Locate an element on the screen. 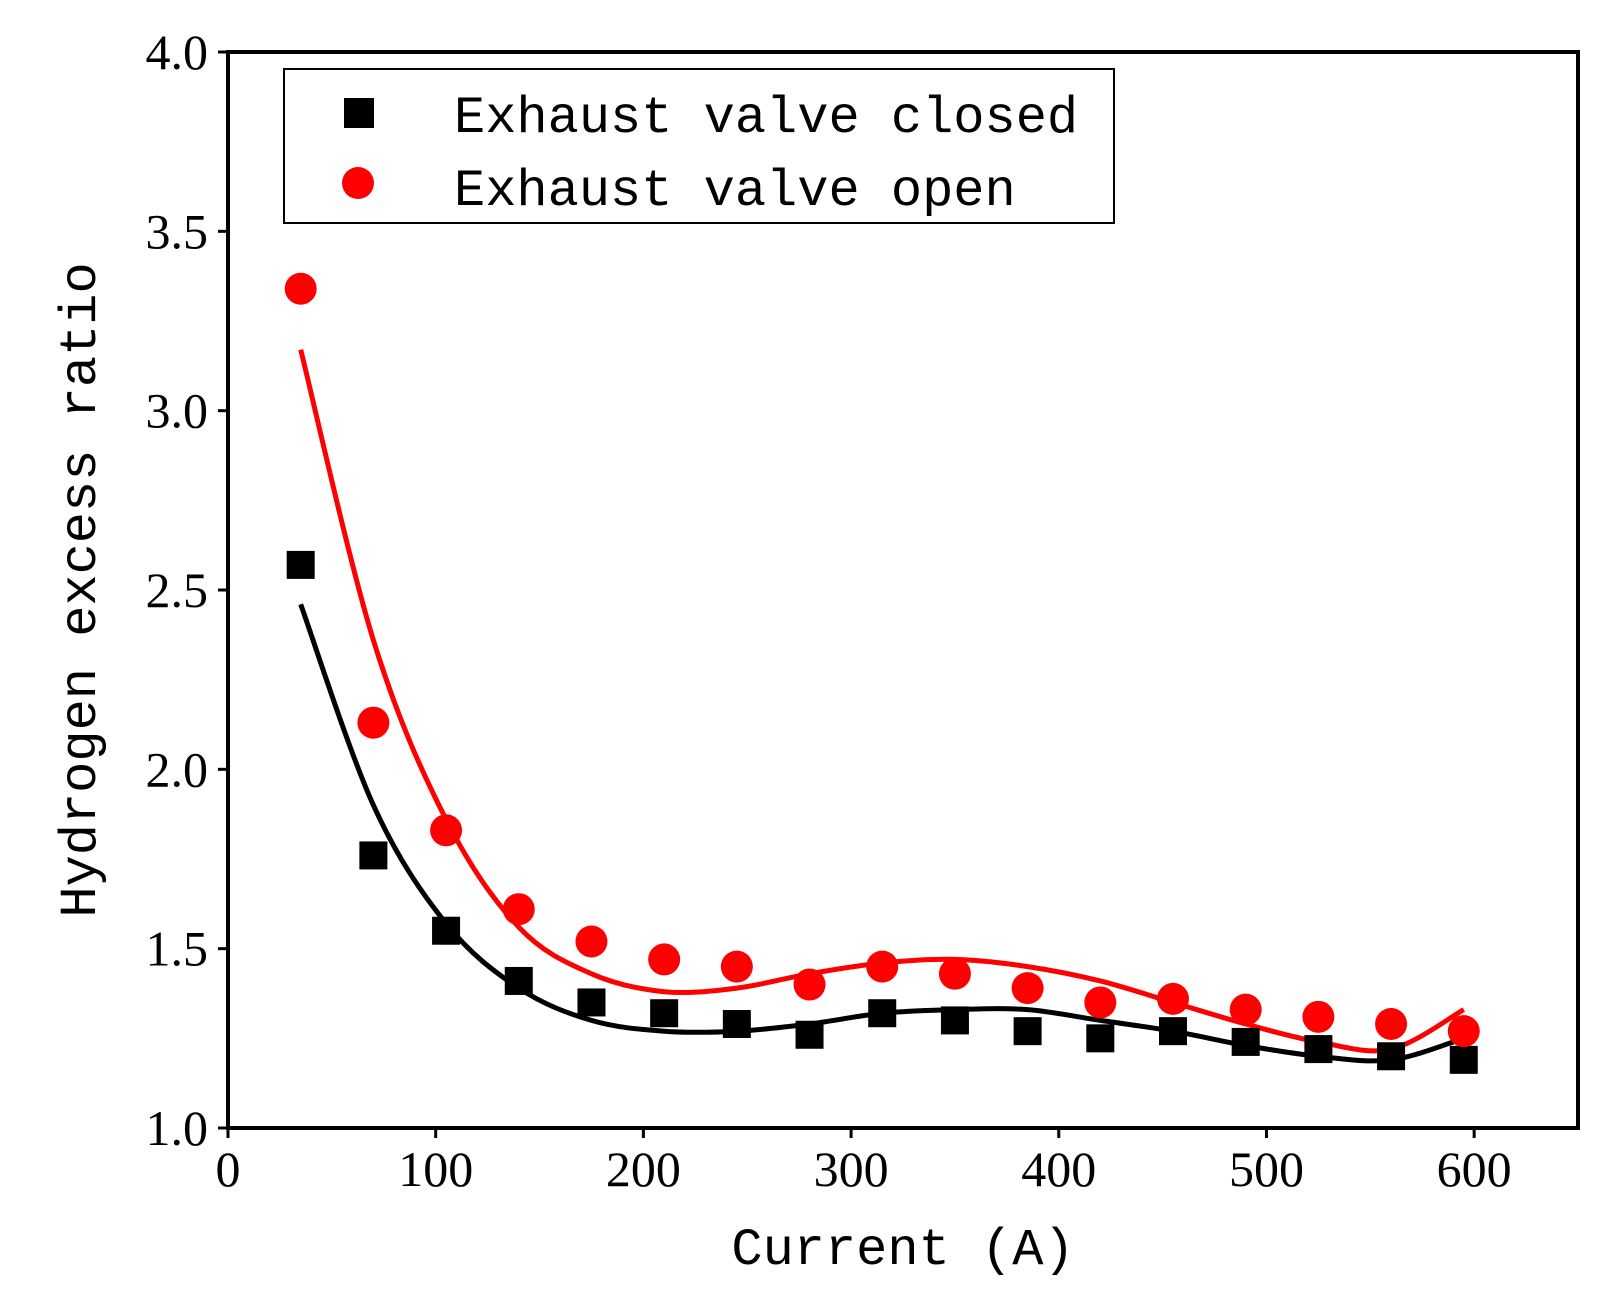  legend: Exhaust valve closed Exhaust valve open is located at coordinates (699, 146).